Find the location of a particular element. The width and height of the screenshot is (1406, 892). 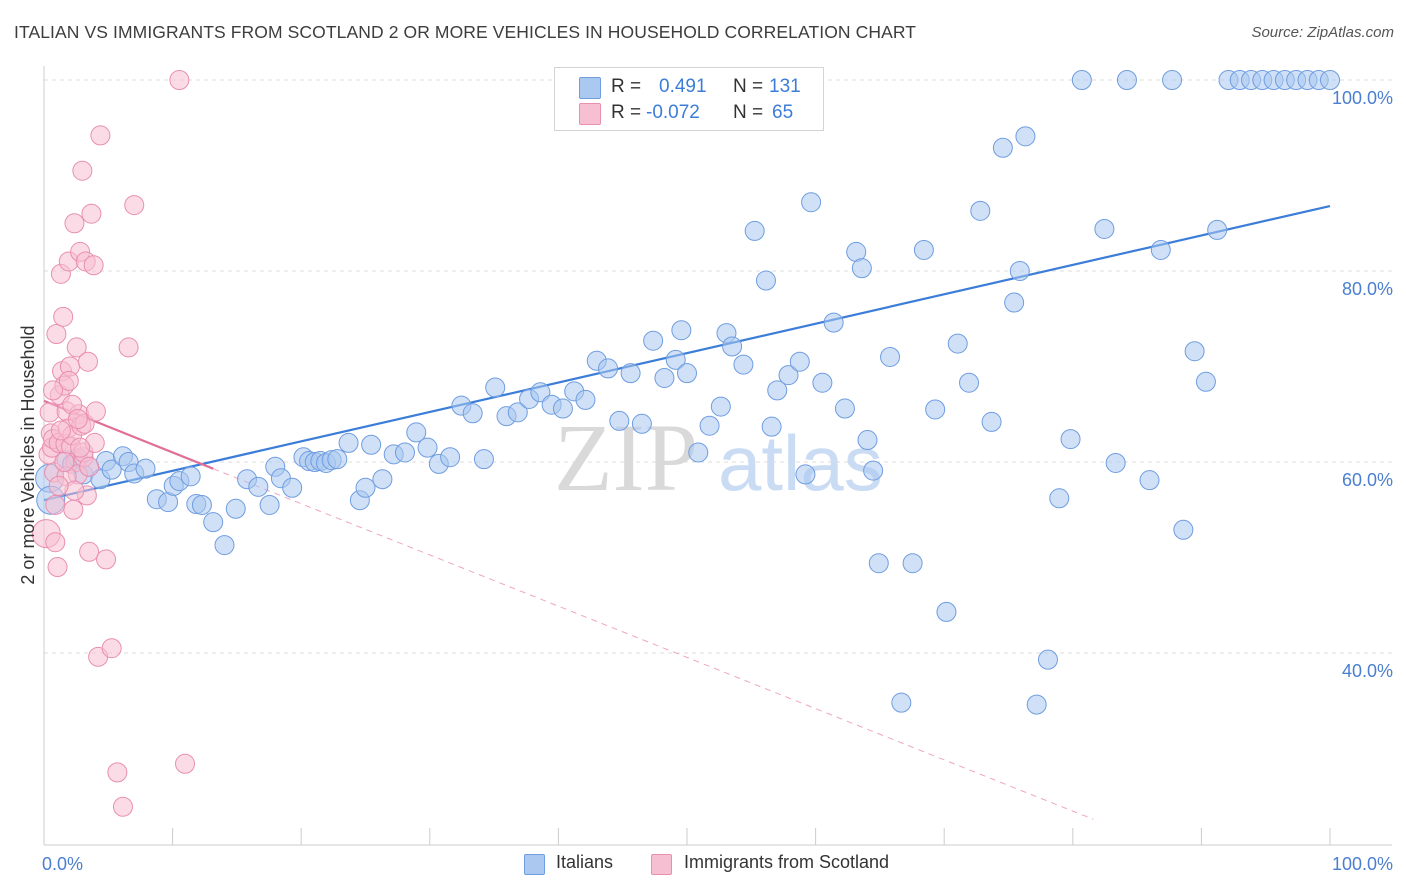

source-label: Source: ZipAtlas.com is located at coordinates (1322, 32).